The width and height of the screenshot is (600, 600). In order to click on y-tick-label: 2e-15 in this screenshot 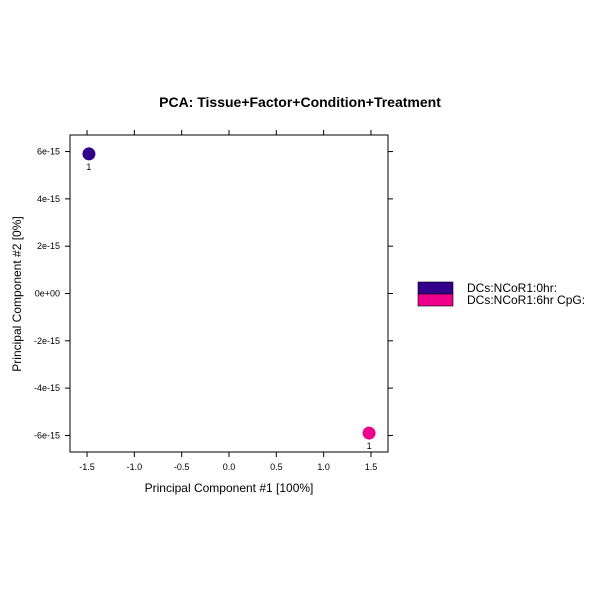, I will do `click(48, 246)`.